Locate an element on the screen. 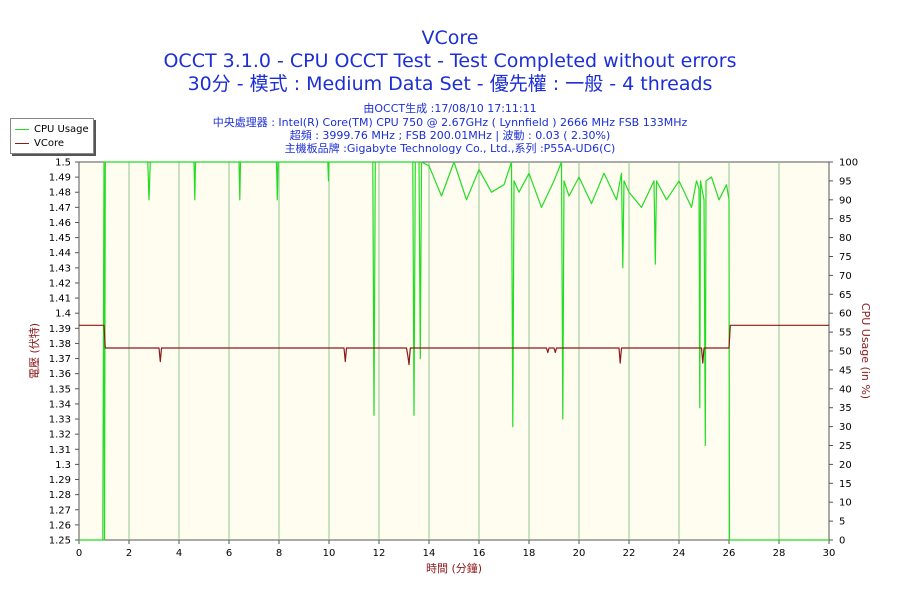  legend-swatch-cpu-usage is located at coordinates (22, 129).